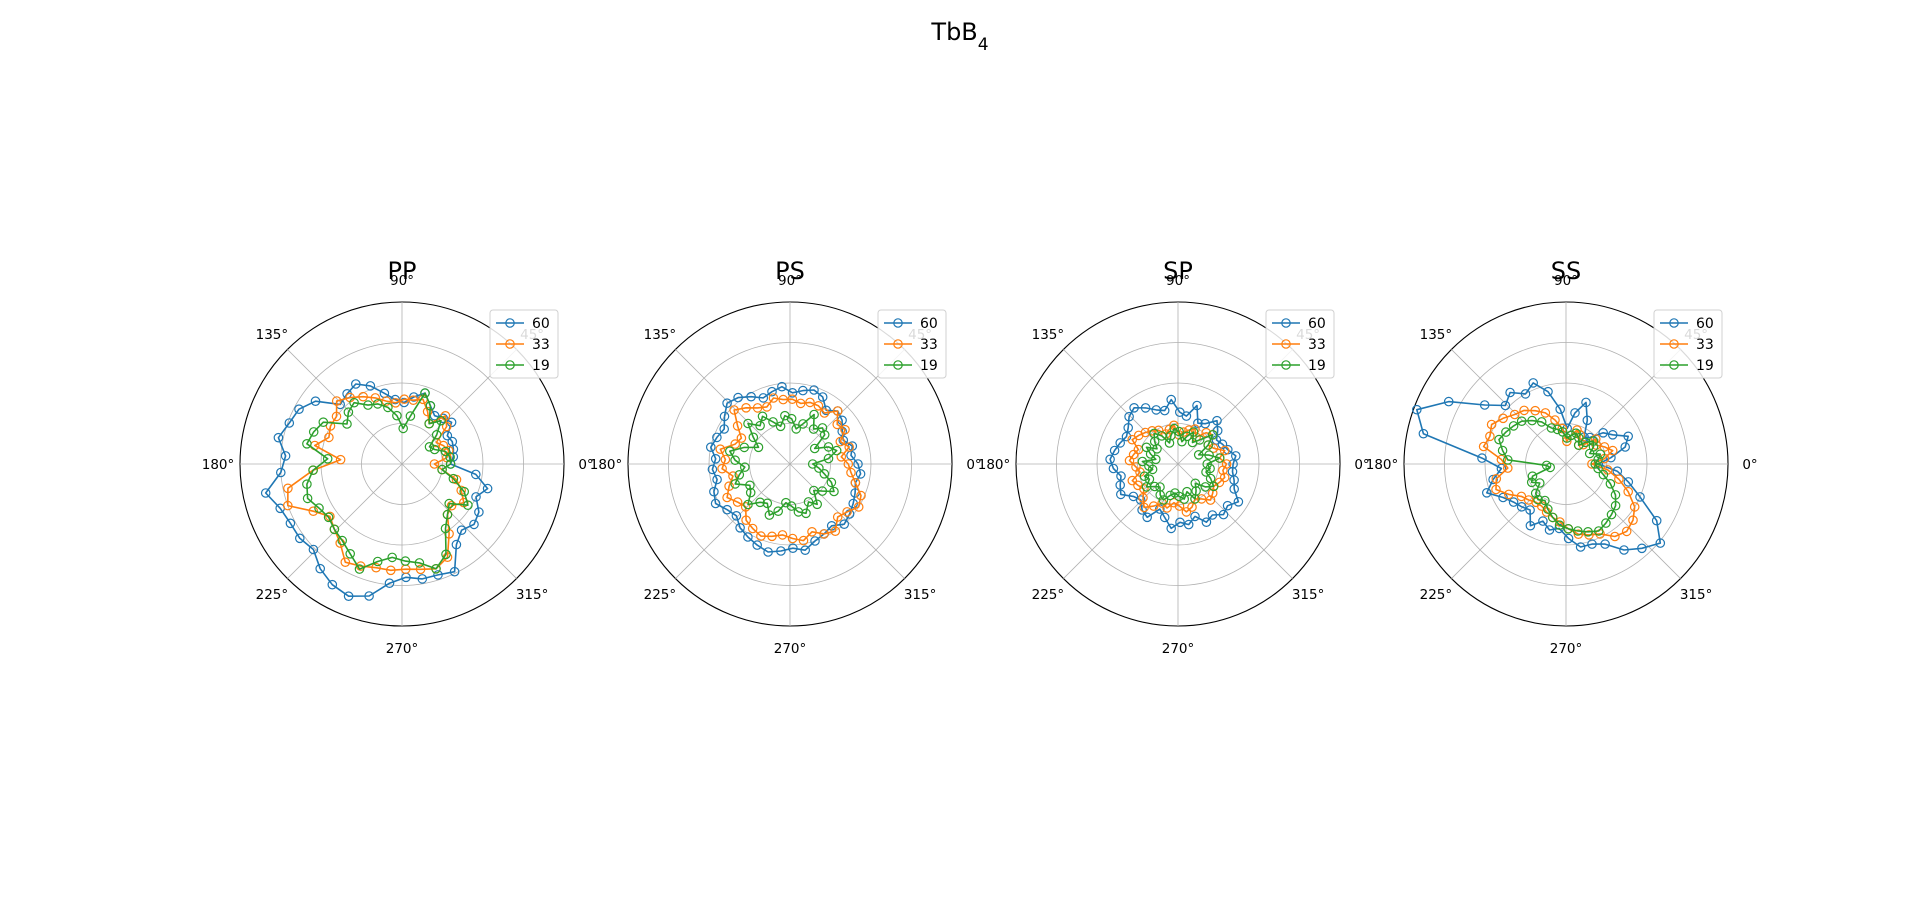 The height and width of the screenshot is (919, 1920). What do you see at coordinates (790, 271) in the screenshot?
I see `panel-title: PS` at bounding box center [790, 271].